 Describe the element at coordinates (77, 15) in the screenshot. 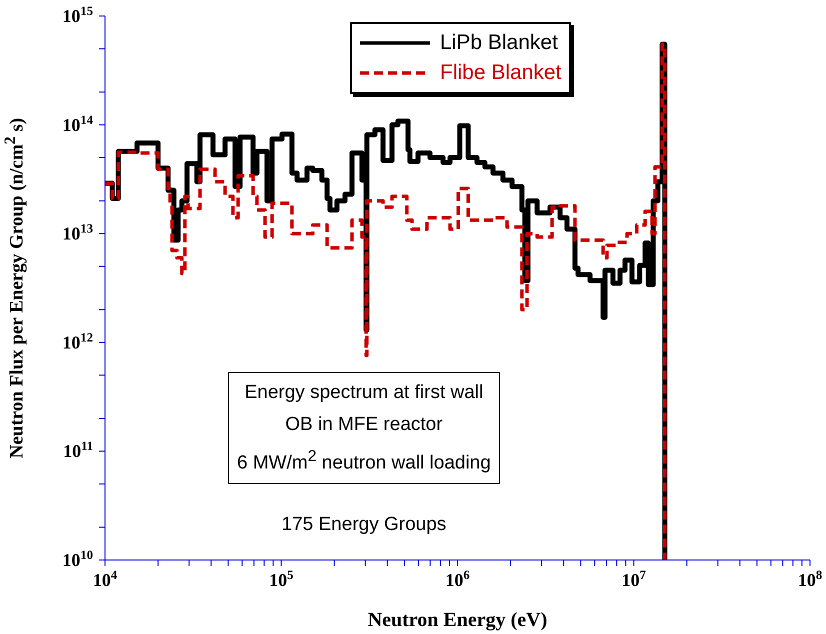

I see `y-tick-label: 10$^{15}$` at that location.